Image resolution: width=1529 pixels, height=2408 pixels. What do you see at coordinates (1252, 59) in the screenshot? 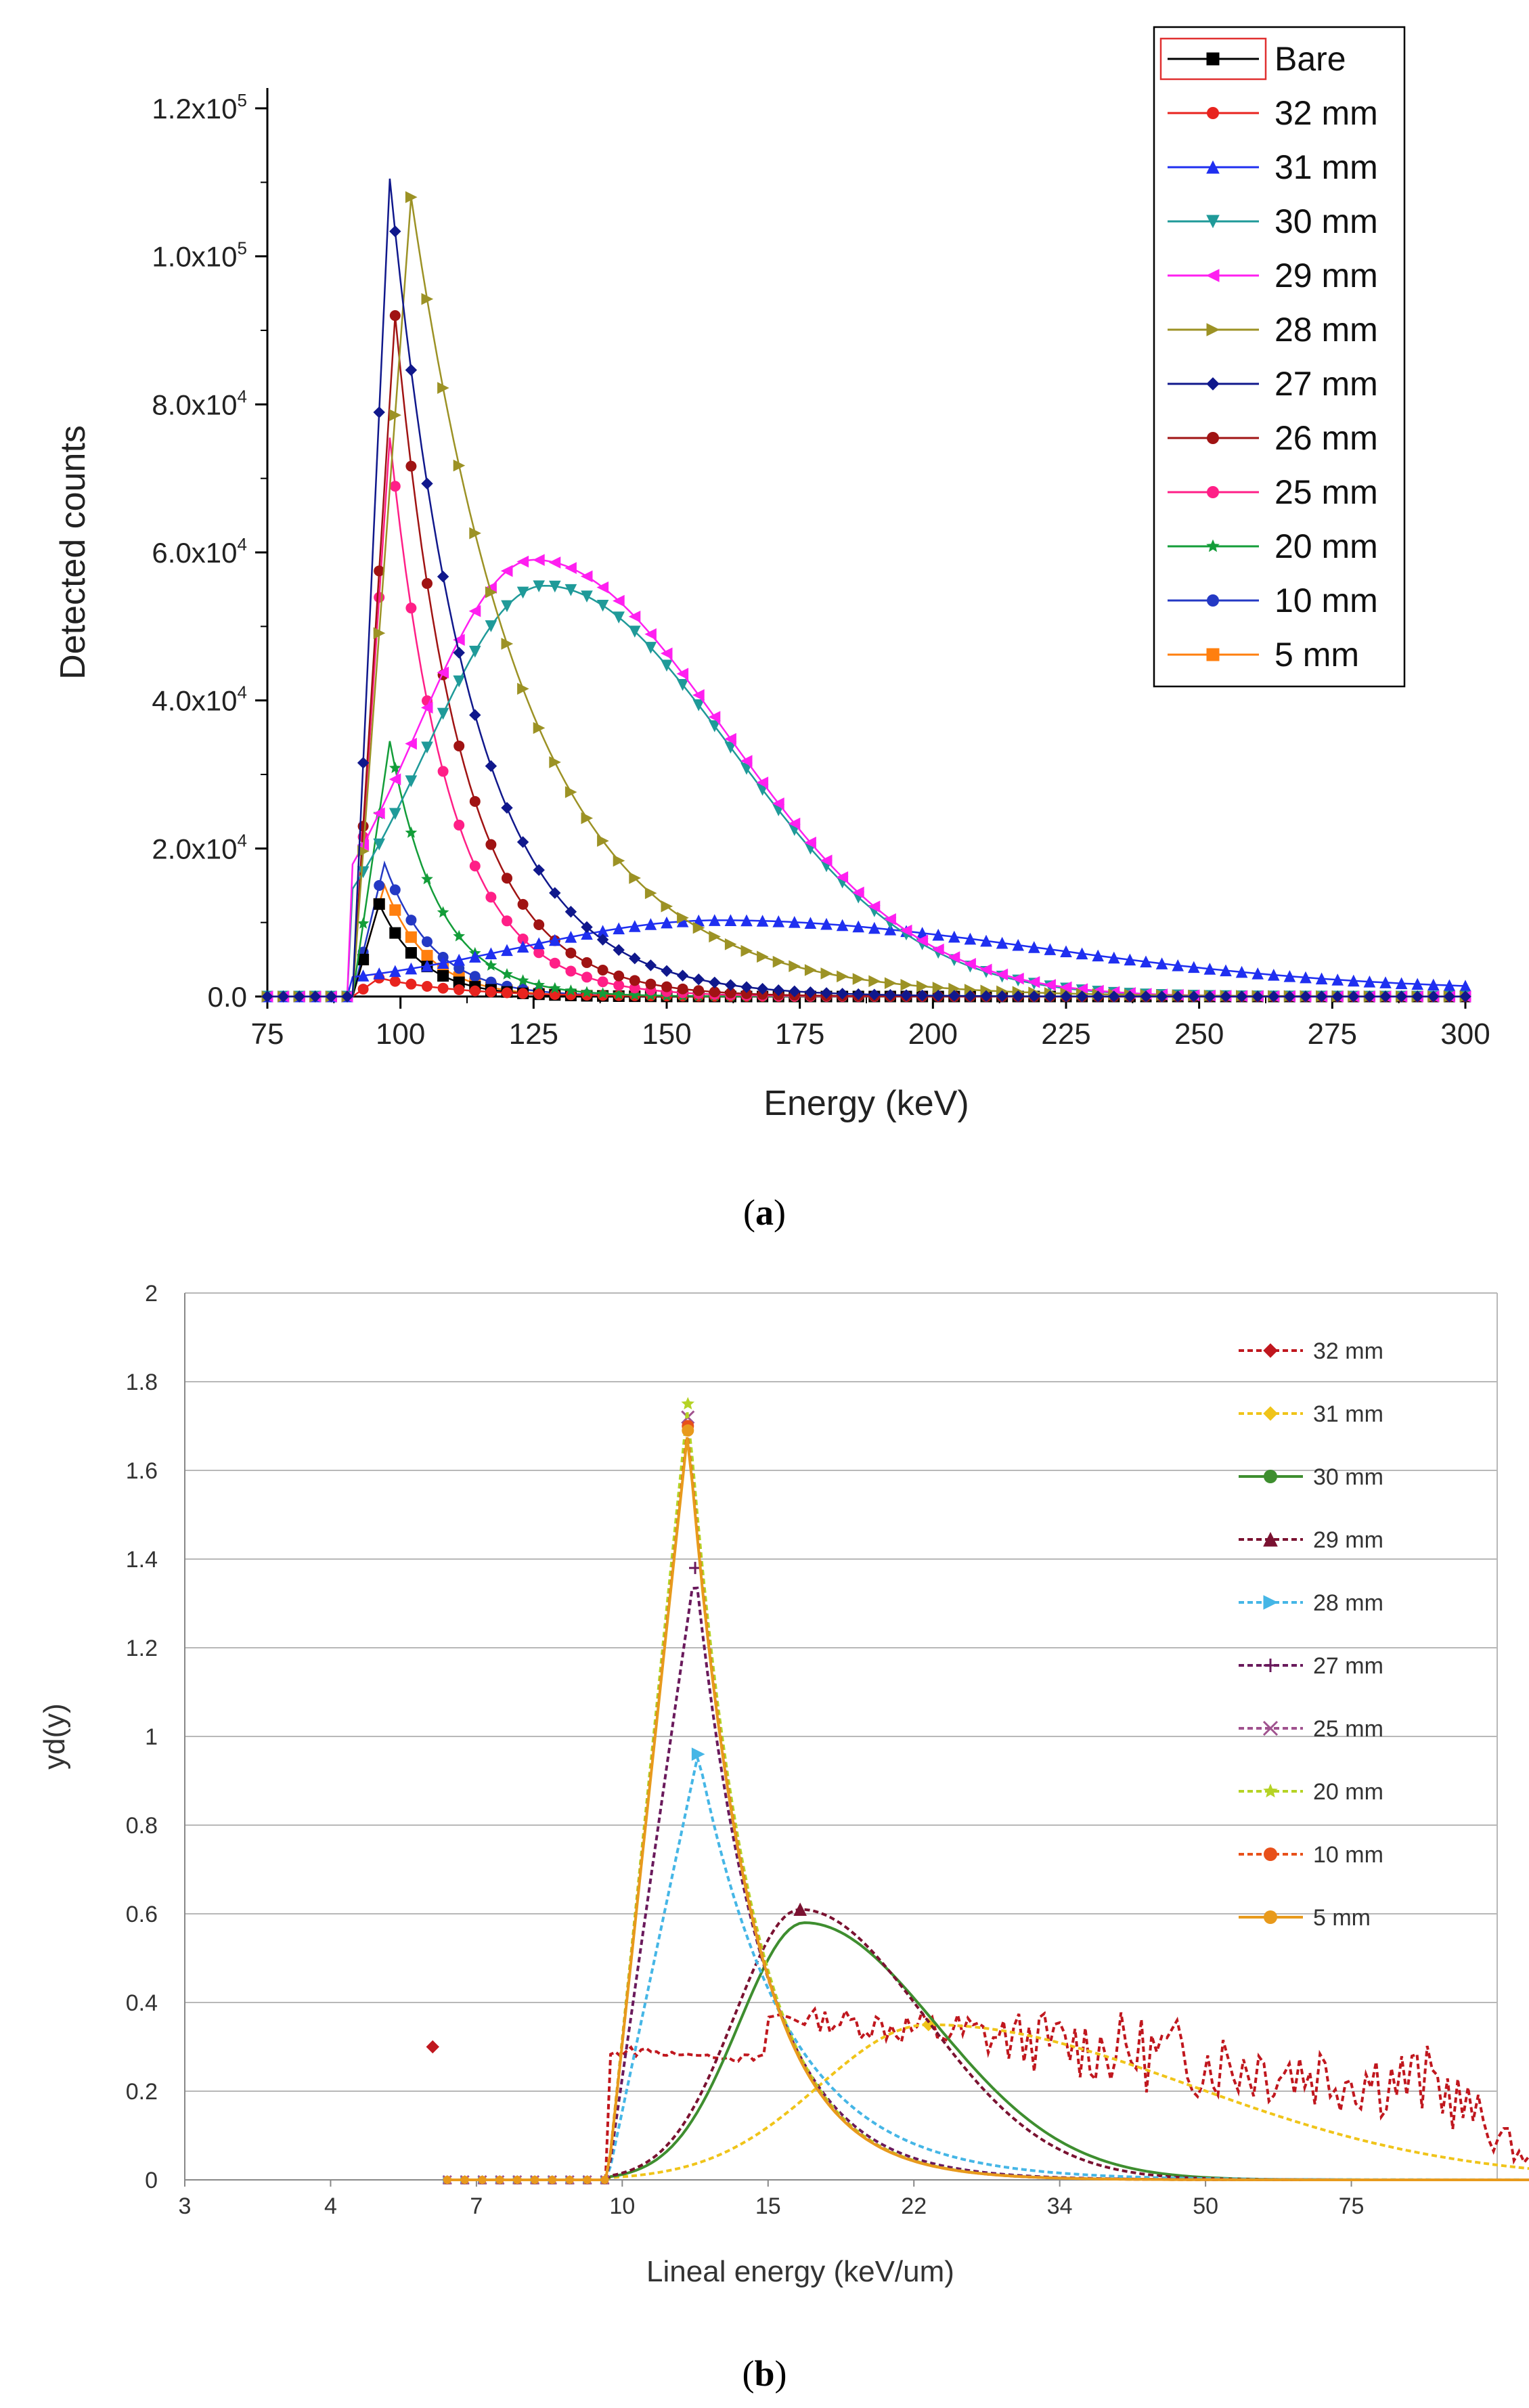
I see `legend-item: Bare` at bounding box center [1252, 59].